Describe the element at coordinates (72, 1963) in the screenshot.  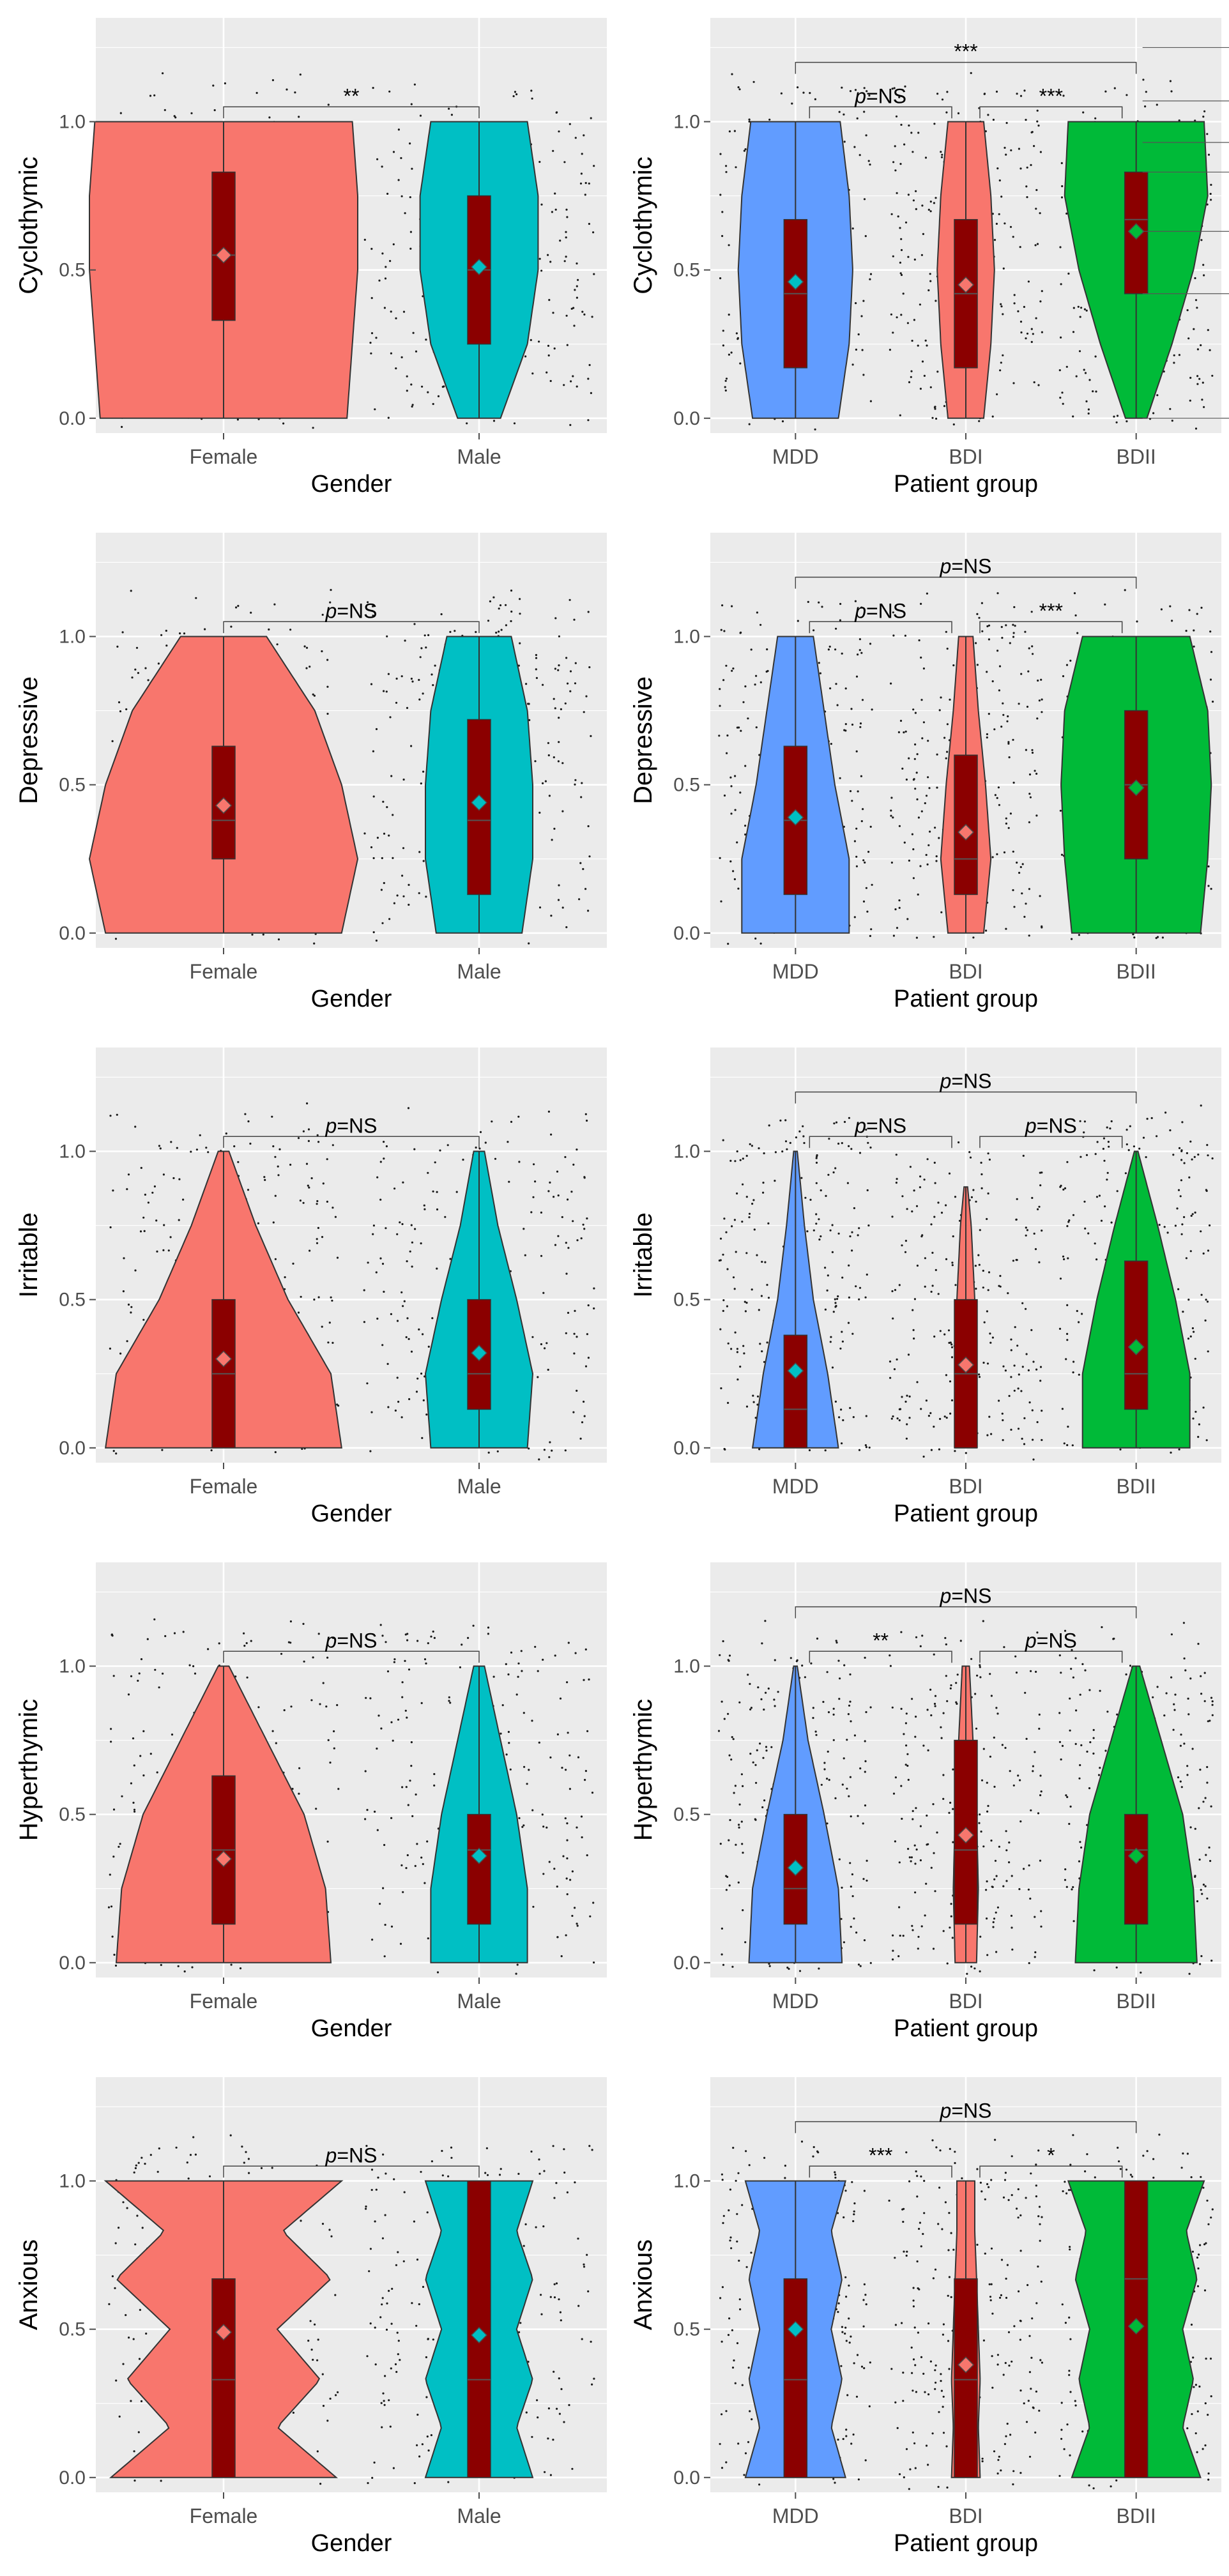
I see `y-tick-label: 0.0` at that location.